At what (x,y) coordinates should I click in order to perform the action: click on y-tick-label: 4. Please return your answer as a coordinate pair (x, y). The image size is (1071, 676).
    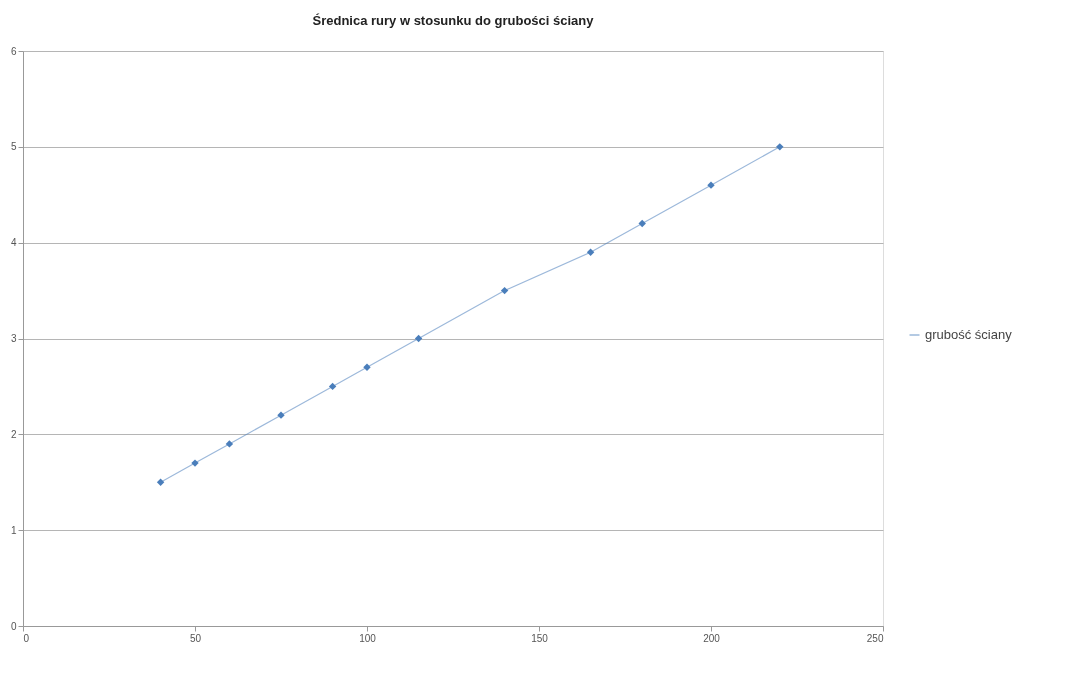
    Looking at the image, I should click on (13, 243).